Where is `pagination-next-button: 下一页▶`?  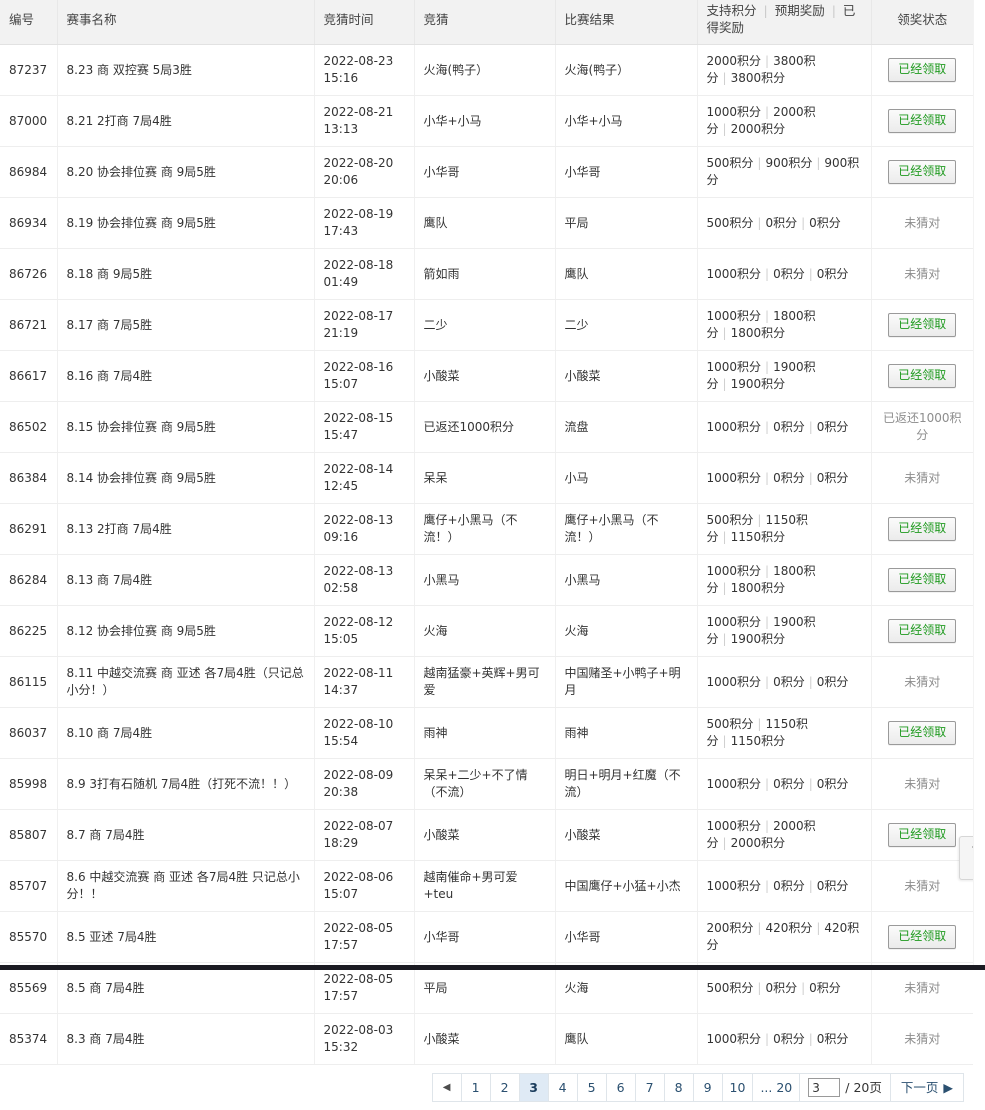 pagination-next-button: 下一页▶ is located at coordinates (927, 1087).